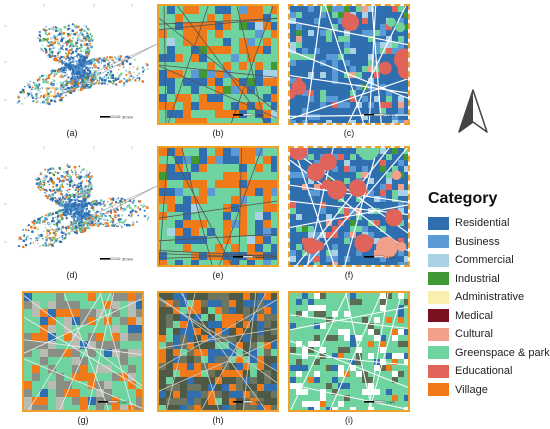 The width and height of the screenshot is (550, 429). What do you see at coordinates (218, 351) in the screenshot?
I see `map-panel-h: 1 km` at bounding box center [218, 351].